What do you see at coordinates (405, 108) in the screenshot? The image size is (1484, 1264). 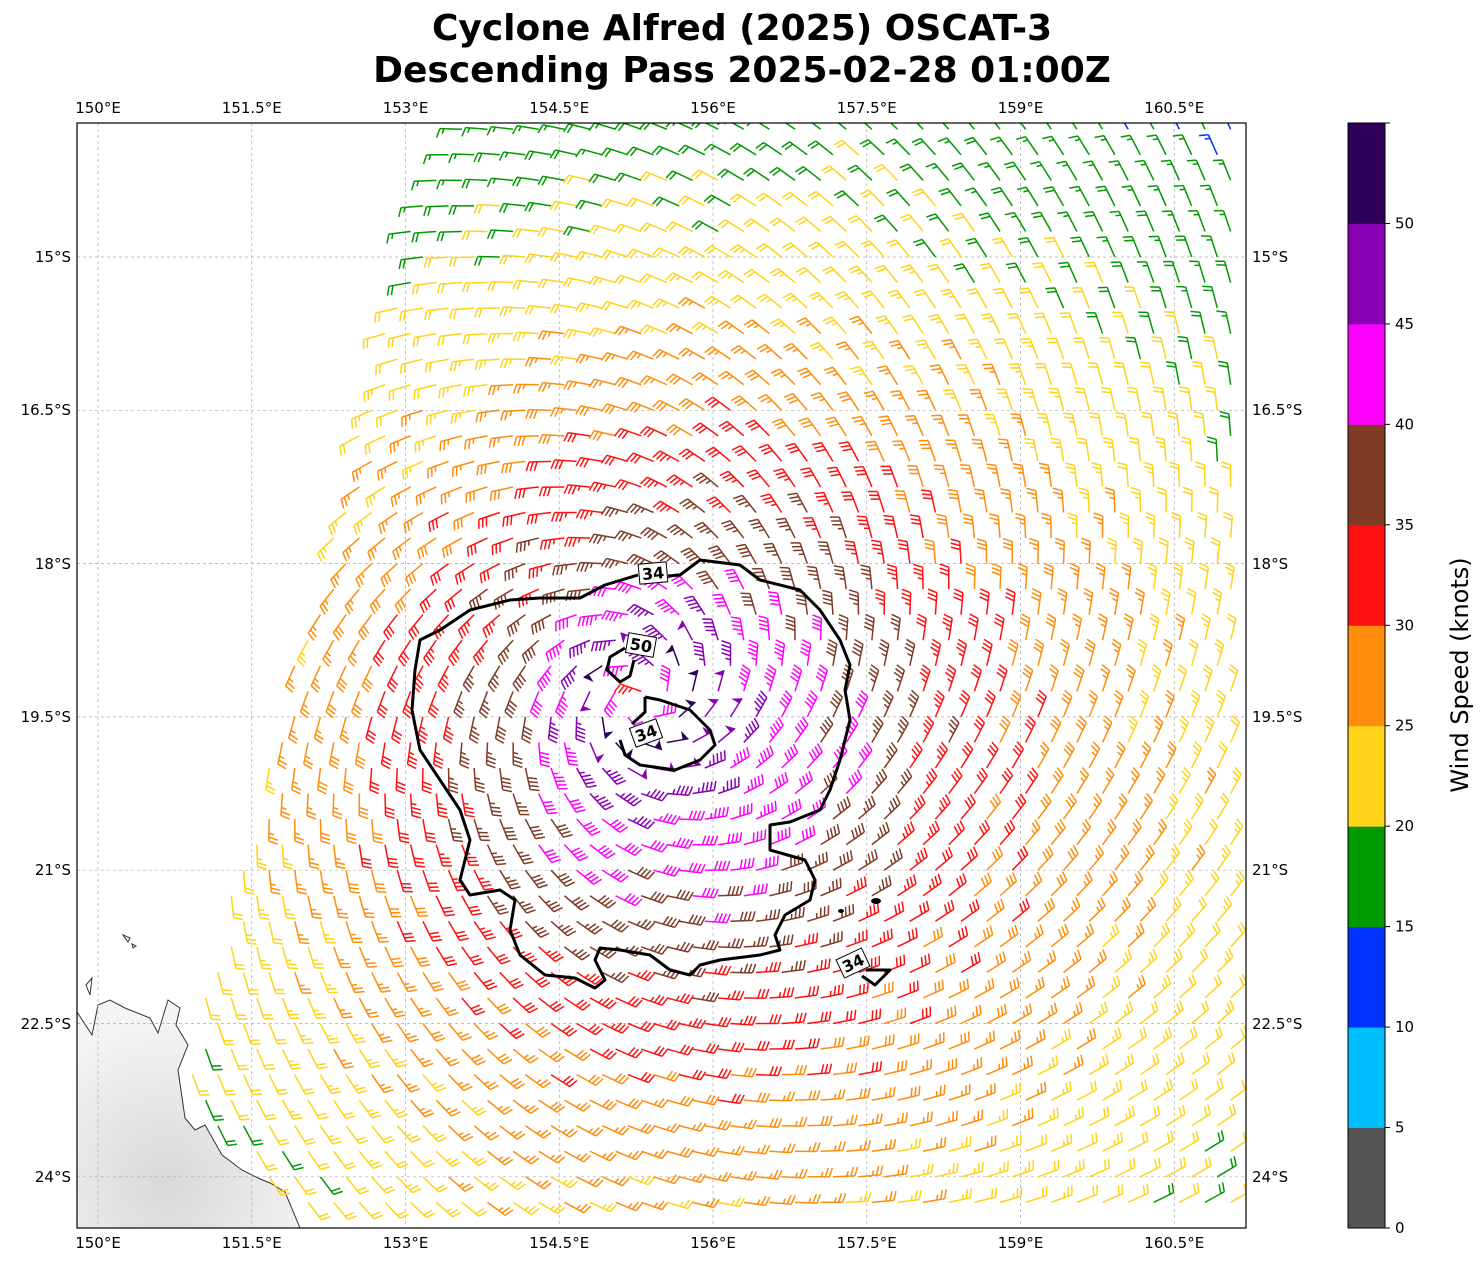 I see `lon-tick-top: 153°E` at bounding box center [405, 108].